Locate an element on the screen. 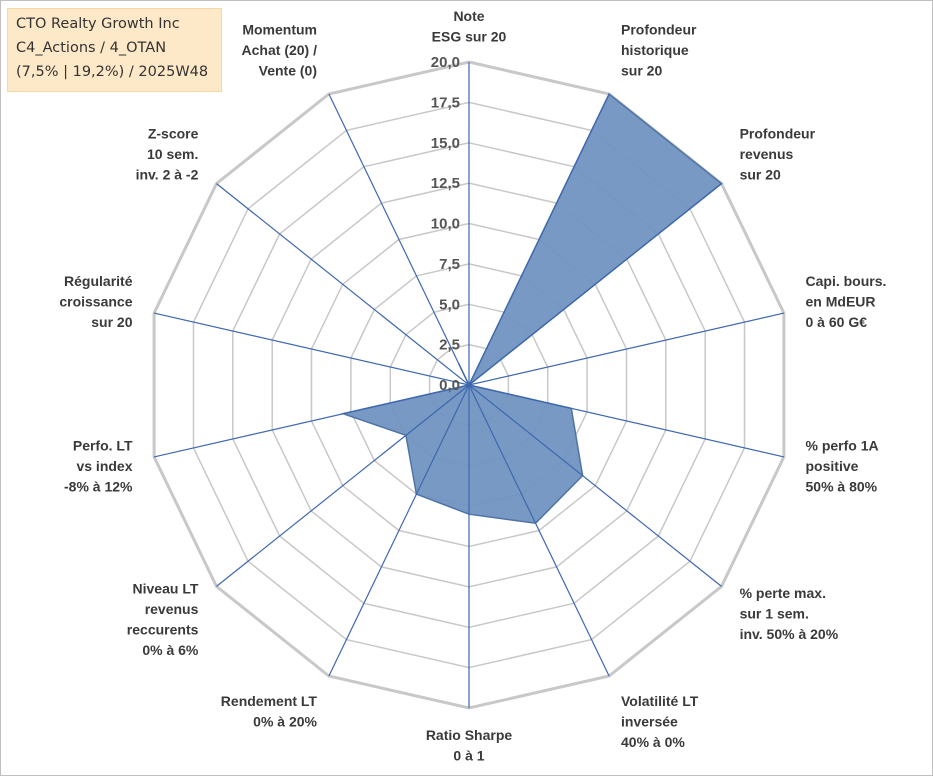 This screenshot has height=776, width=933. axis-label-line: 0 à 1 is located at coordinates (468, 756).